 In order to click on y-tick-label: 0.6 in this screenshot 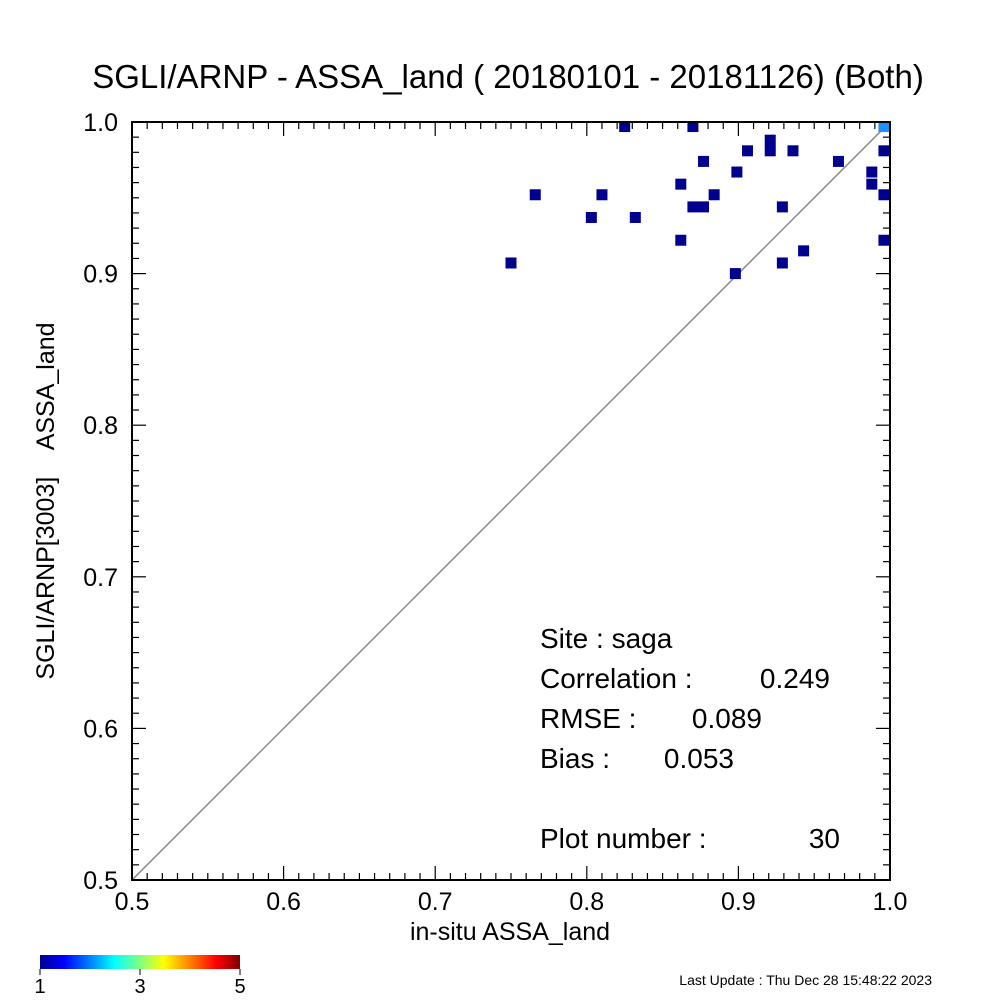, I will do `click(100, 729)`.